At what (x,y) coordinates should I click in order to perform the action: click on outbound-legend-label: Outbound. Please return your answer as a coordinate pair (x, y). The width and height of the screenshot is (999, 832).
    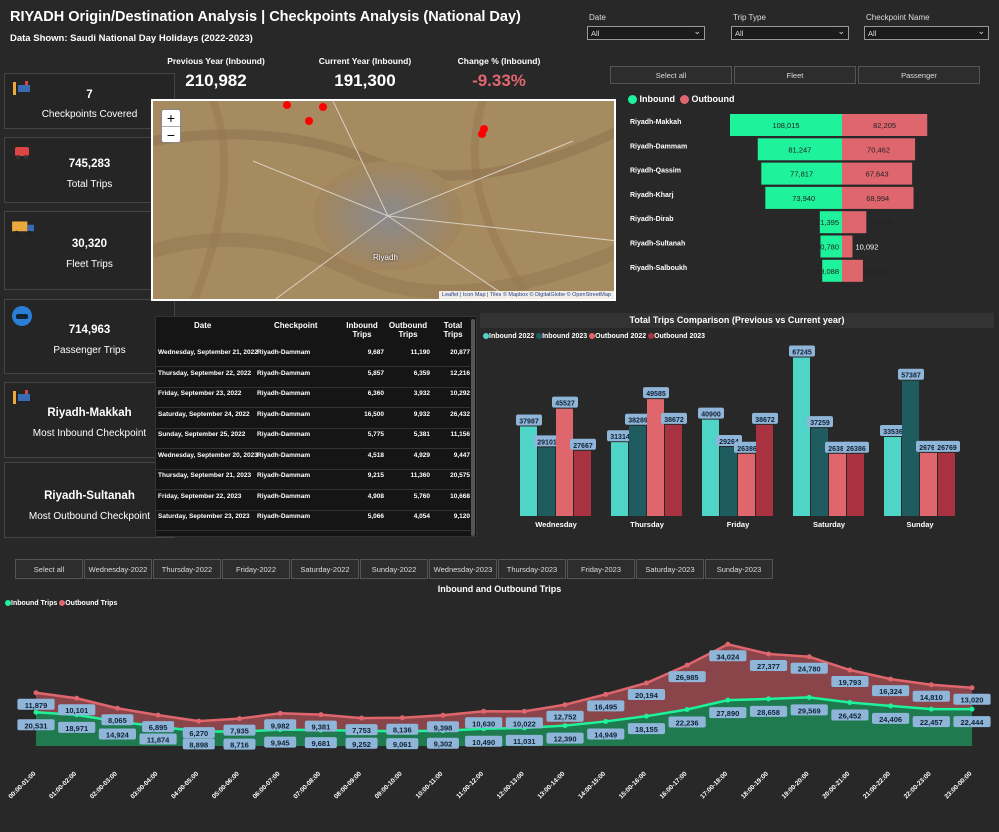
    Looking at the image, I should click on (713, 99).